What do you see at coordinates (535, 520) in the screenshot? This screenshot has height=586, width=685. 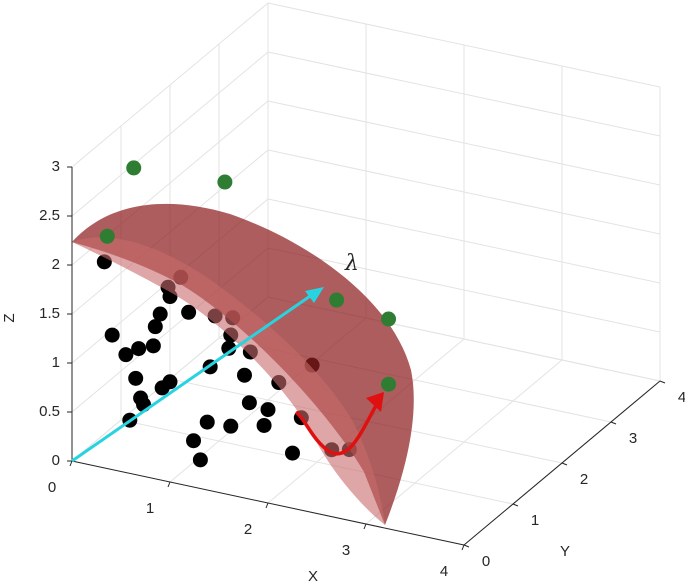 I see `y-tick-label: 1` at bounding box center [535, 520].